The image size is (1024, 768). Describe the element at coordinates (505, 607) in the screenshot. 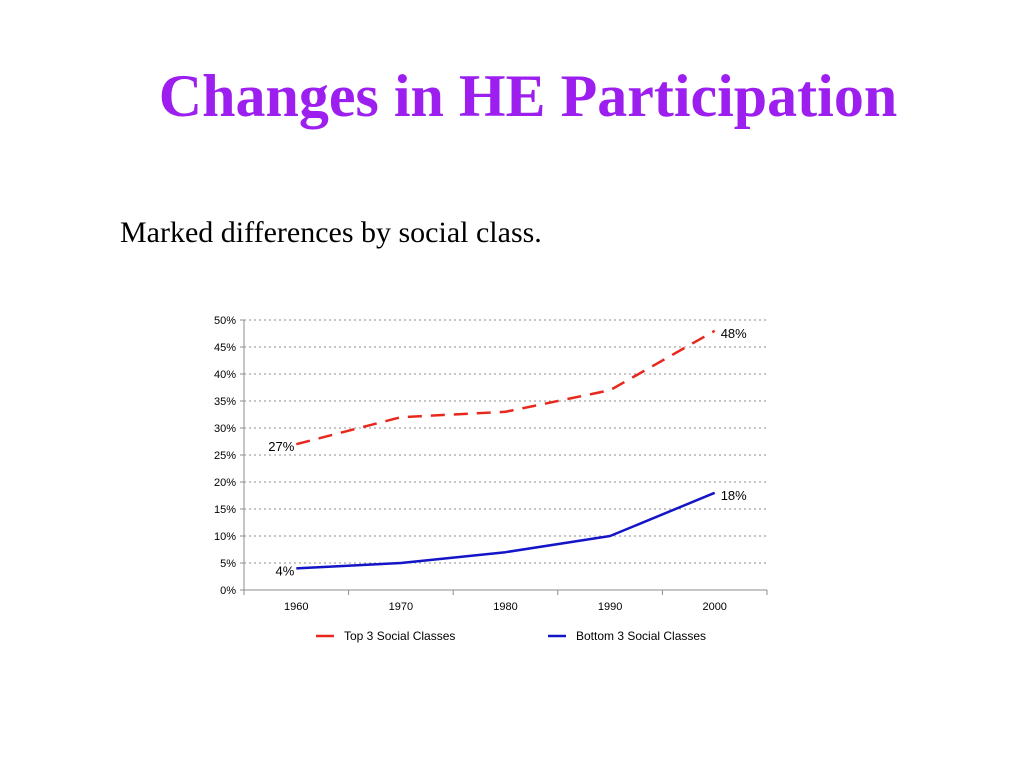

I see `x-tick-label: 1980` at that location.